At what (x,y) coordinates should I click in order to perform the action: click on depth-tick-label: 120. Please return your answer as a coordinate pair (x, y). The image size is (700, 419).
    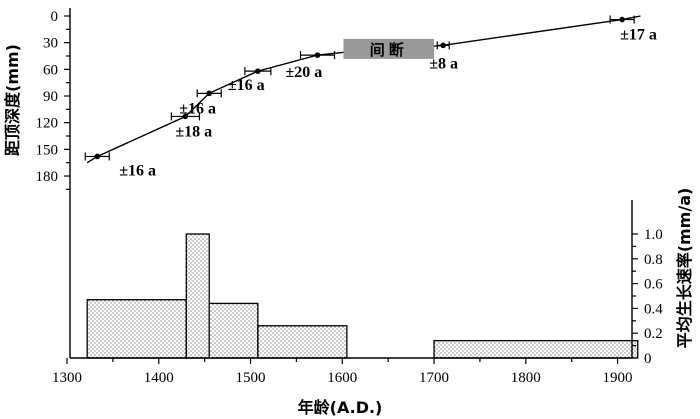
    Looking at the image, I should click on (47, 124).